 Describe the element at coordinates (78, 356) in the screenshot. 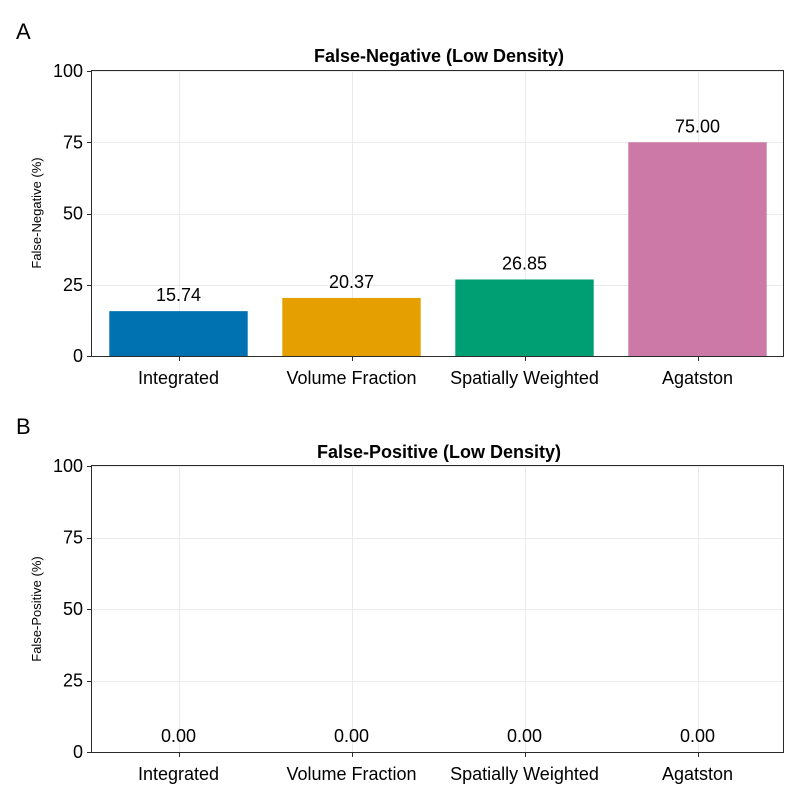

I see `y-tick-label-a: 0` at that location.